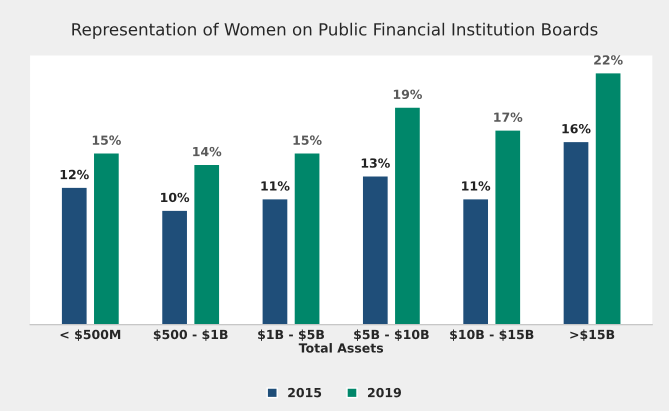 This screenshot has width=669, height=411. Describe the element at coordinates (384, 393) in the screenshot. I see `legend-label: 2019` at that location.